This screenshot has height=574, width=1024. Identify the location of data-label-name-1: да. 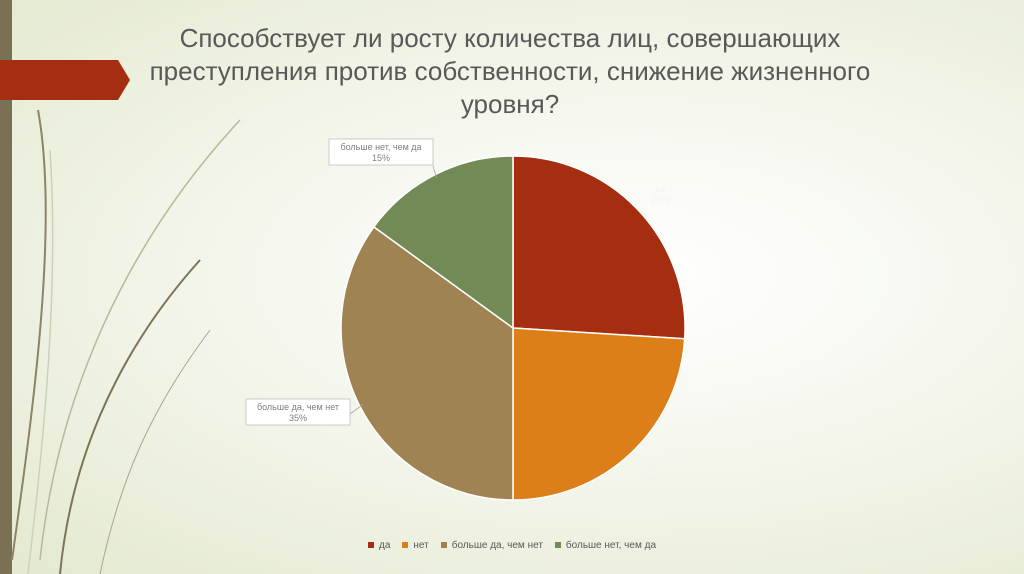
(660, 189).